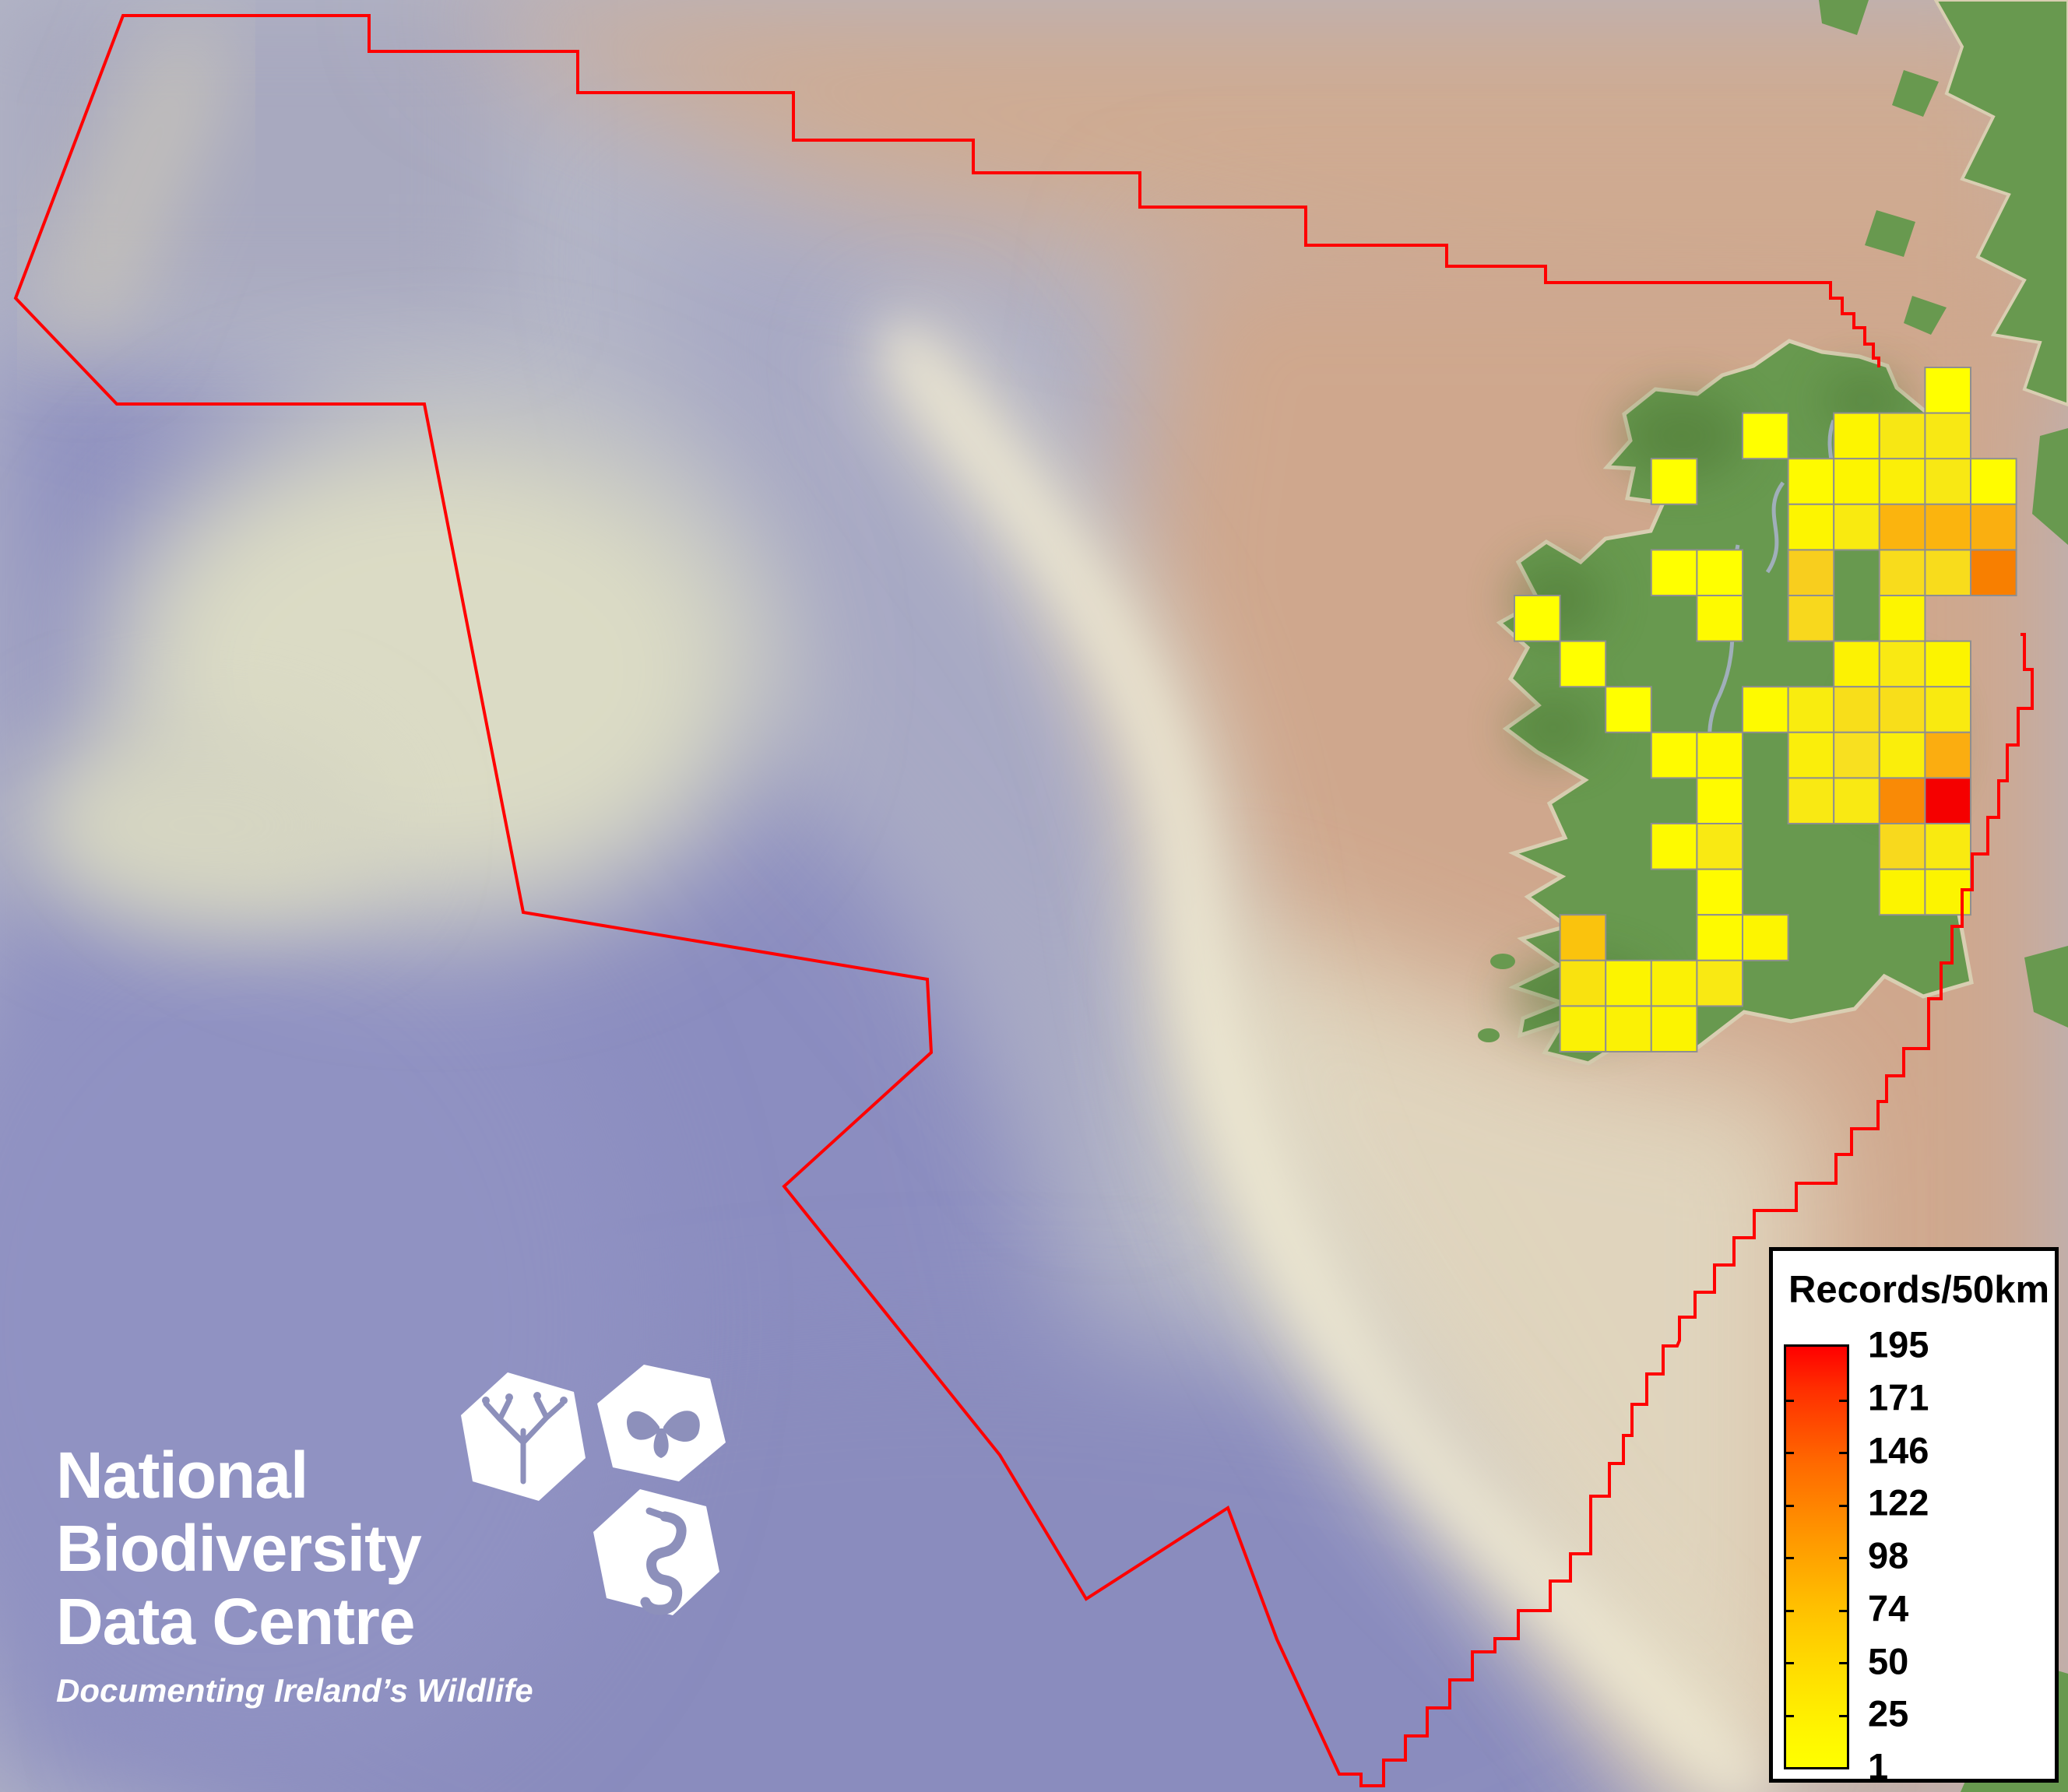 The image size is (2068, 1792). I want to click on logo-hexagons, so click(585, 1499).